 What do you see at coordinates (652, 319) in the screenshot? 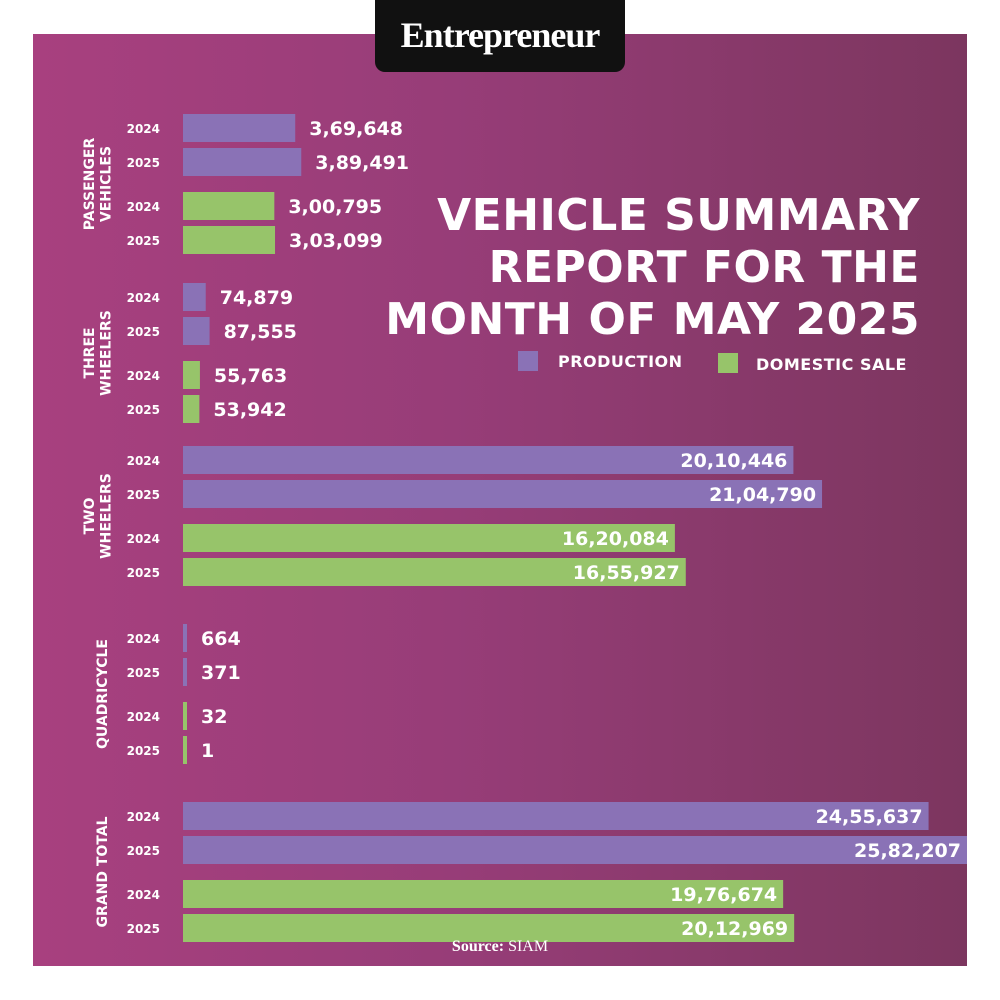
I see `title-line-3: MONTH OF MAY 2025` at bounding box center [652, 319].